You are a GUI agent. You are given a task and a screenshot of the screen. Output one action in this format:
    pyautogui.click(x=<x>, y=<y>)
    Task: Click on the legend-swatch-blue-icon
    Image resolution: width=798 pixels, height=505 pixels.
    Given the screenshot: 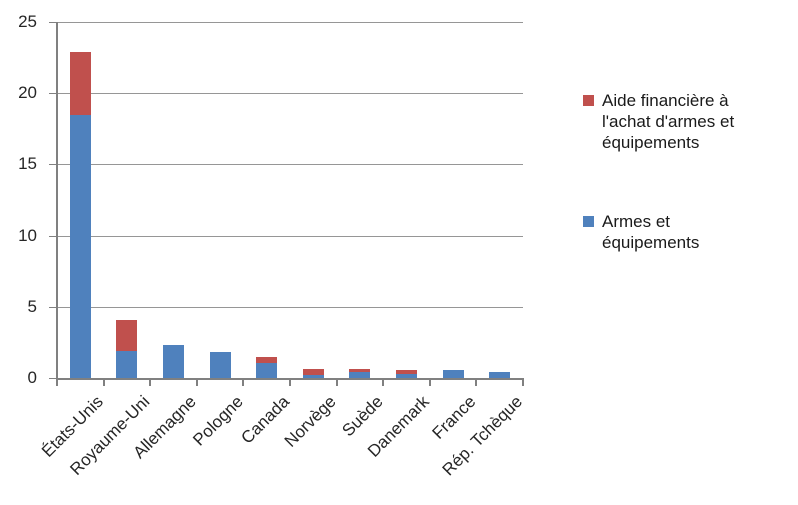 What is the action you would take?
    pyautogui.click(x=588, y=221)
    